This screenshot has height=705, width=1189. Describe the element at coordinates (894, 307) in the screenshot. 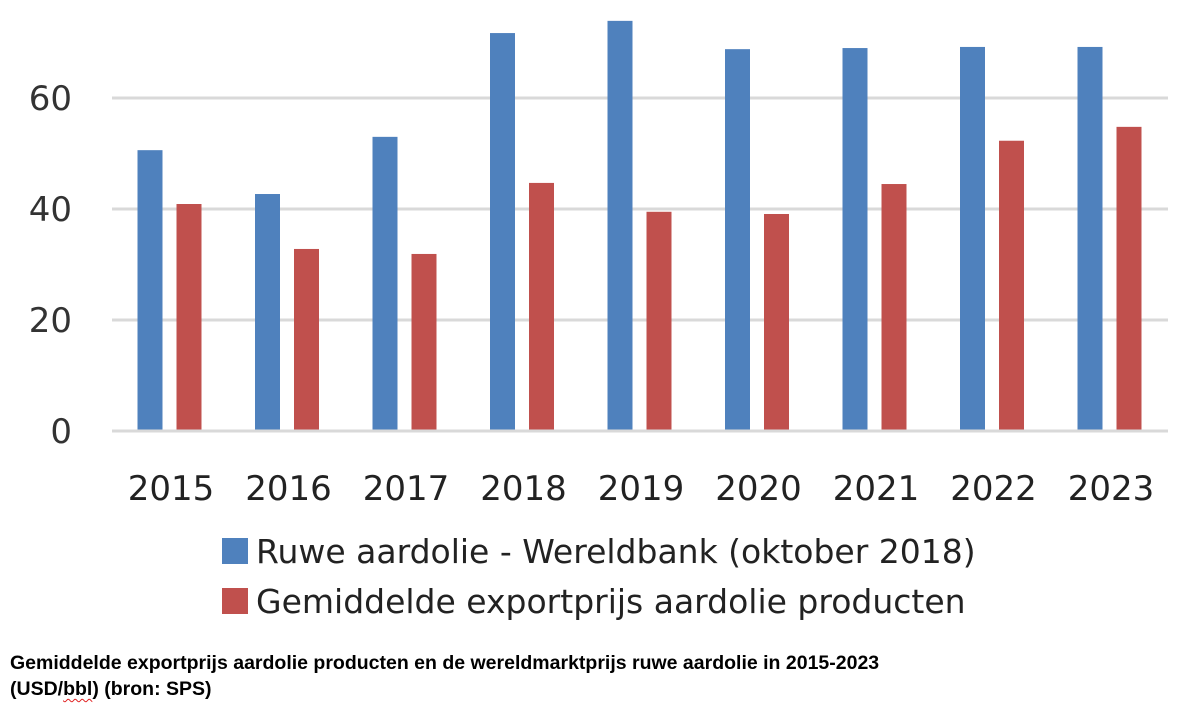

I see `bar-export-price-2021` at that location.